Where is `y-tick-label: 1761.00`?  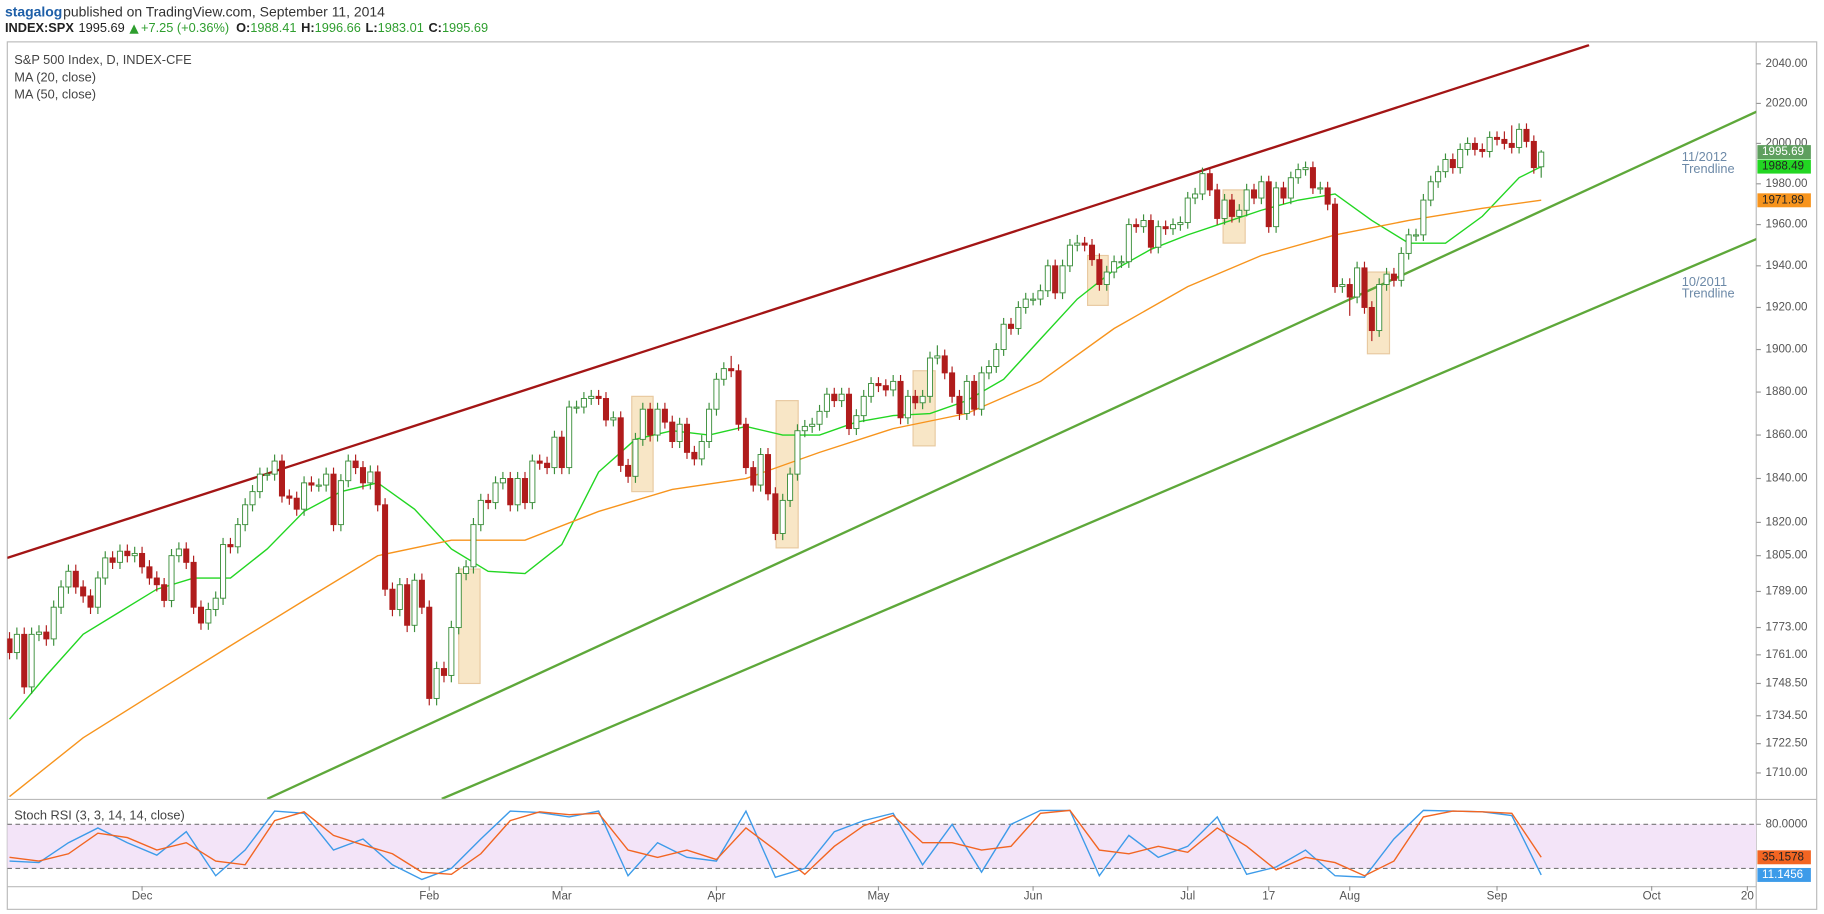 y-tick-label: 1761.00 is located at coordinates (1787, 654).